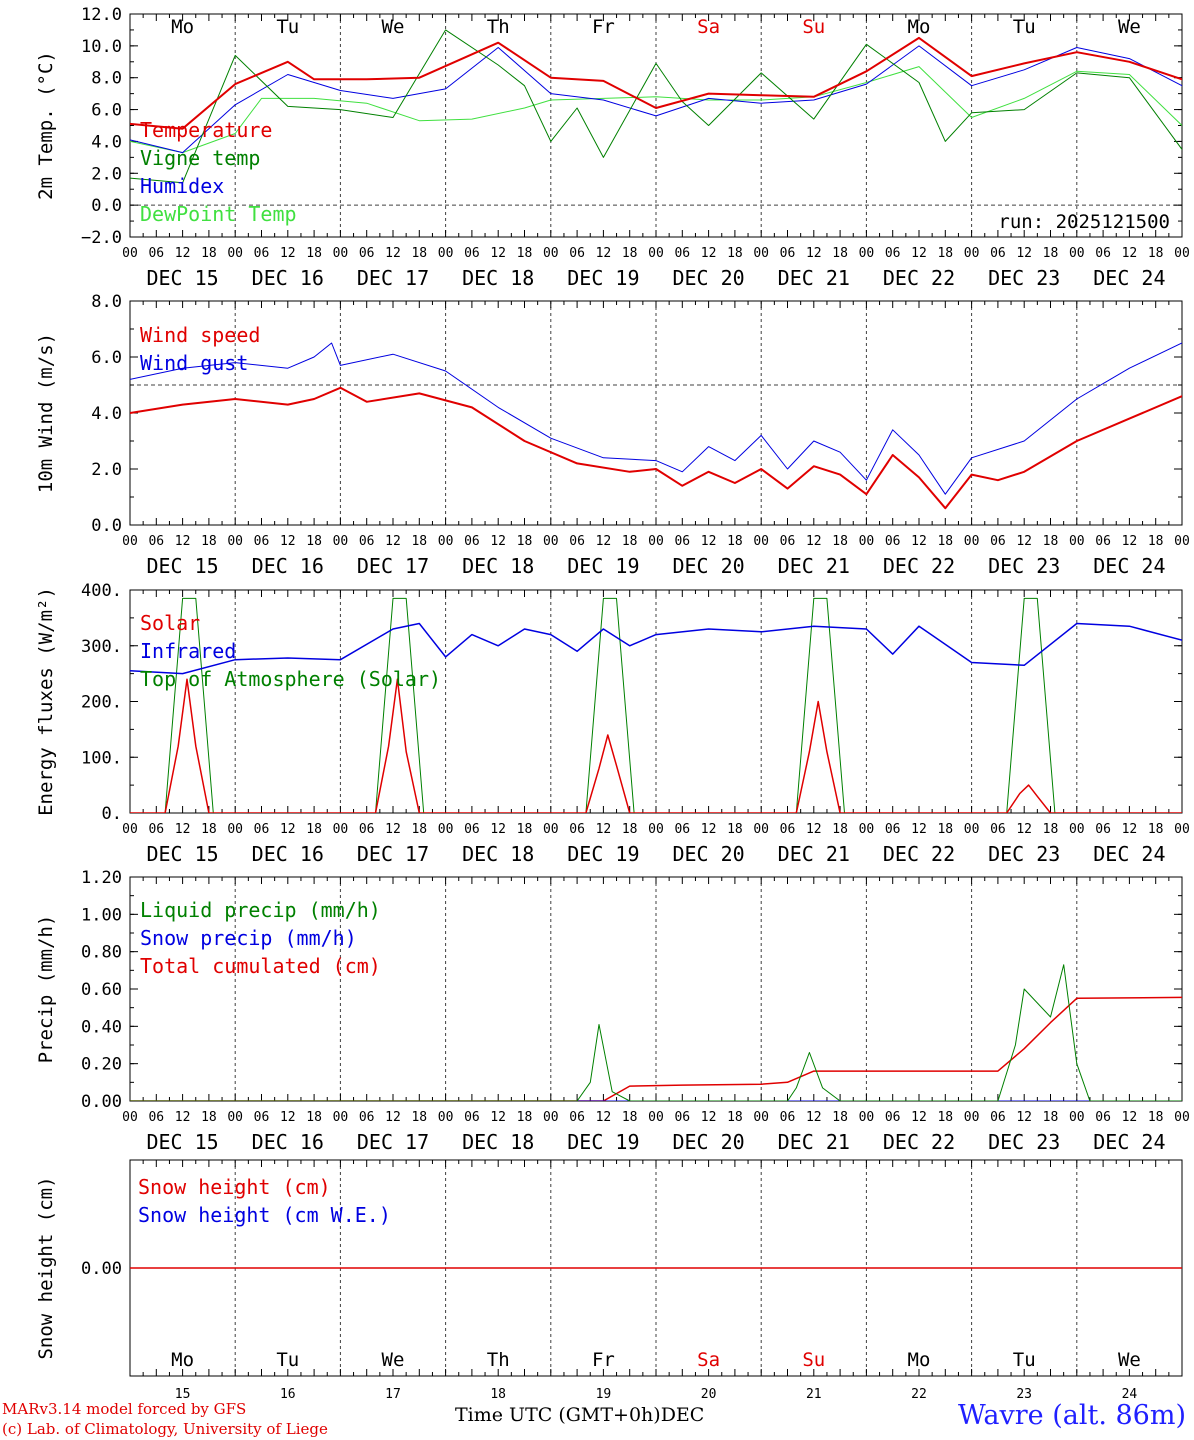 Image resolution: width=1194 pixels, height=1440 pixels. Describe the element at coordinates (919, 1394) in the screenshot. I see `day-number: 22` at that location.